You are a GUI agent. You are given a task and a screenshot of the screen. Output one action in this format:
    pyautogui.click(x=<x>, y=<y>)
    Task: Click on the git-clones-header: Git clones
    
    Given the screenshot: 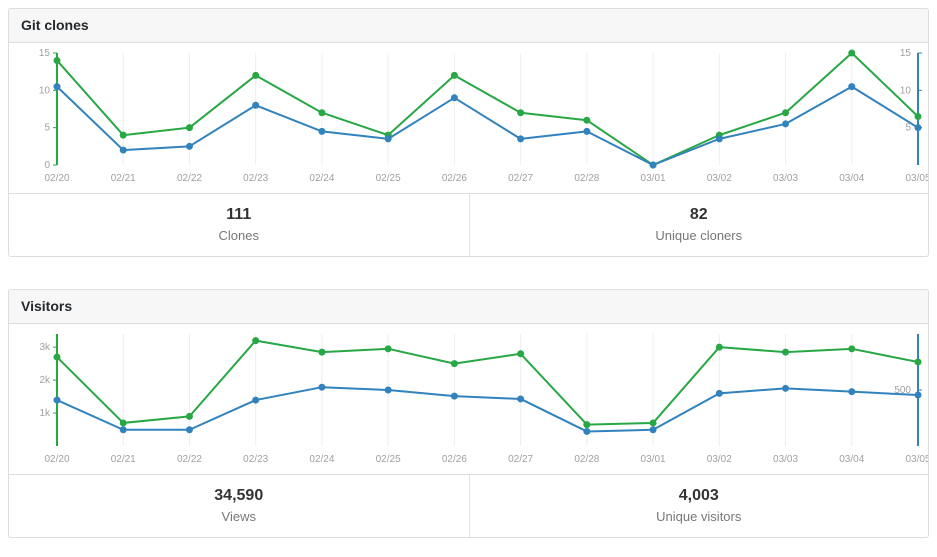 What is the action you would take?
    pyautogui.click(x=468, y=26)
    